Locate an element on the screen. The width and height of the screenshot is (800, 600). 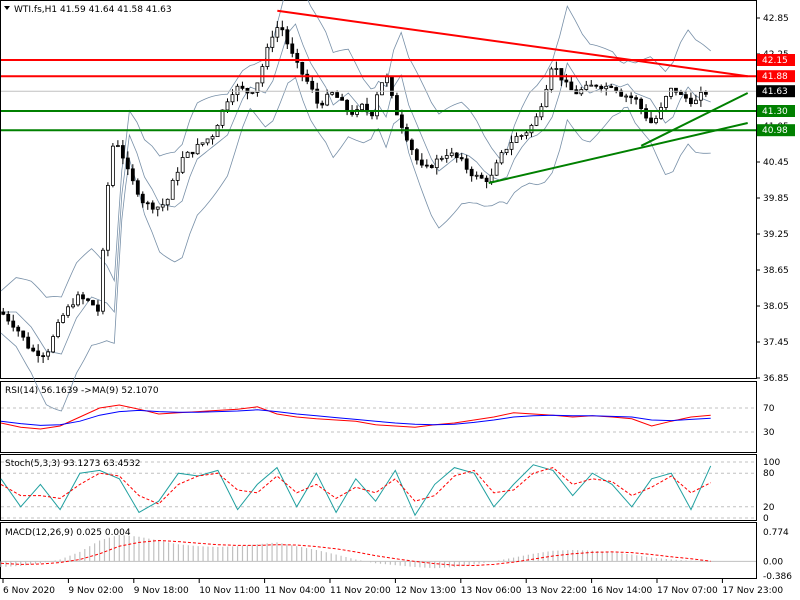
time-tick-label: 13 Nov 22:00 is located at coordinates (556, 591).